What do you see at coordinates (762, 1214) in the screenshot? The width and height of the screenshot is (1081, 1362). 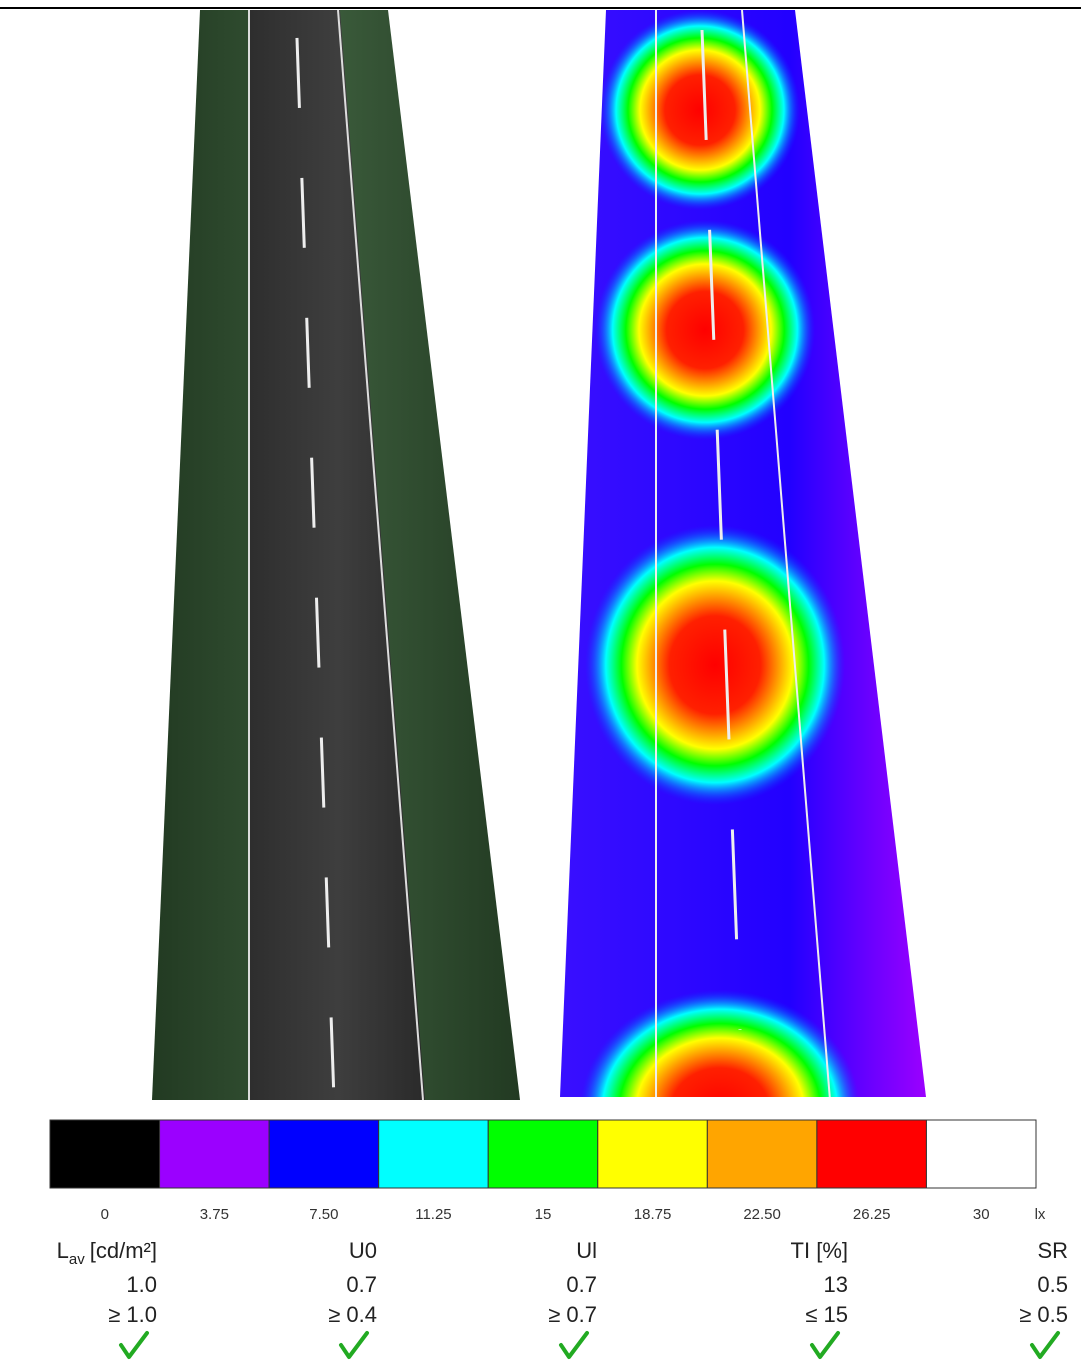 I see `scale-label: 22.50` at bounding box center [762, 1214].